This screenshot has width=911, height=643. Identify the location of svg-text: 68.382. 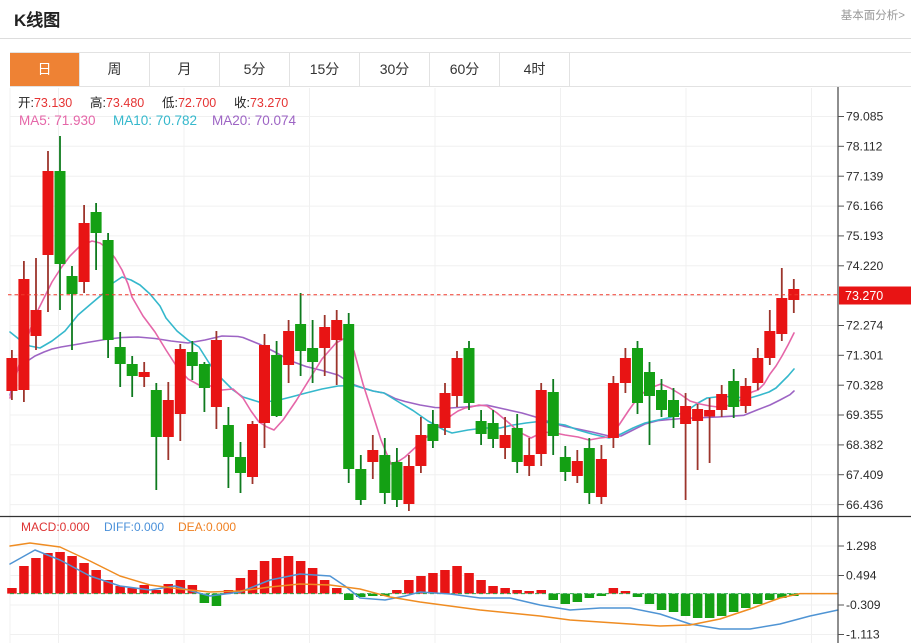
(864, 445).